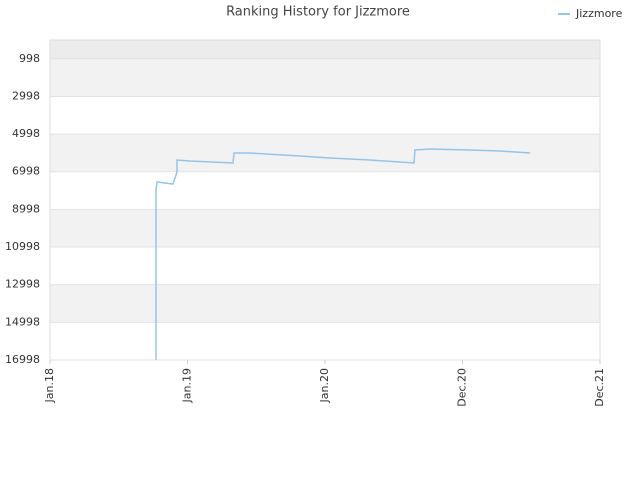 The image size is (640, 480). I want to click on x-tick-label: Dec.21, so click(599, 387).